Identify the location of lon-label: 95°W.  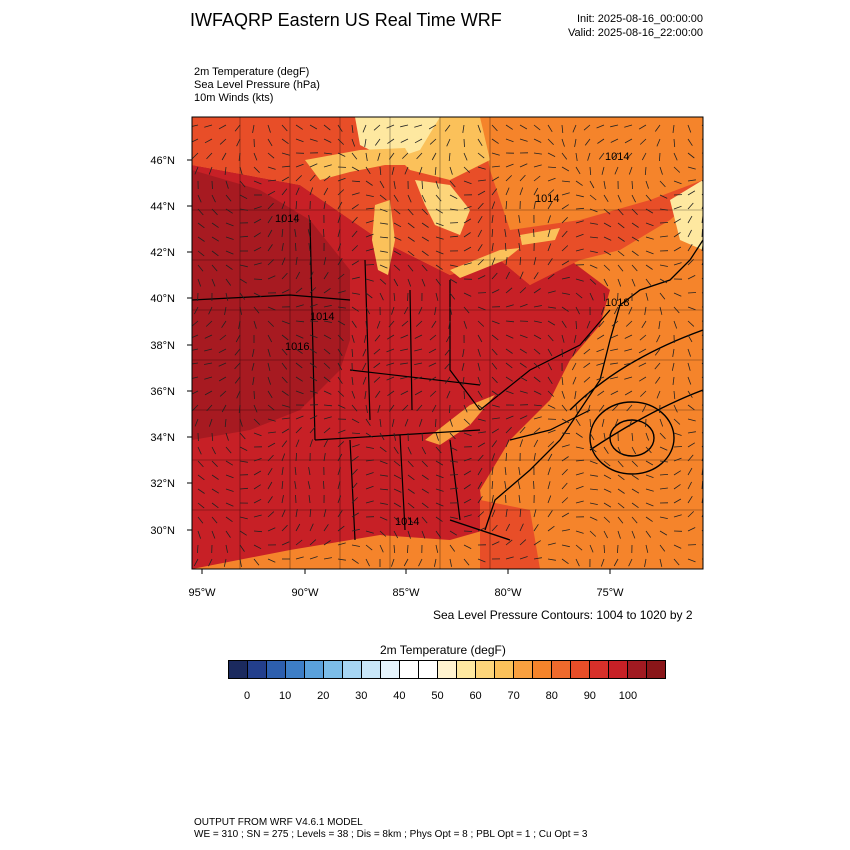
(202, 593).